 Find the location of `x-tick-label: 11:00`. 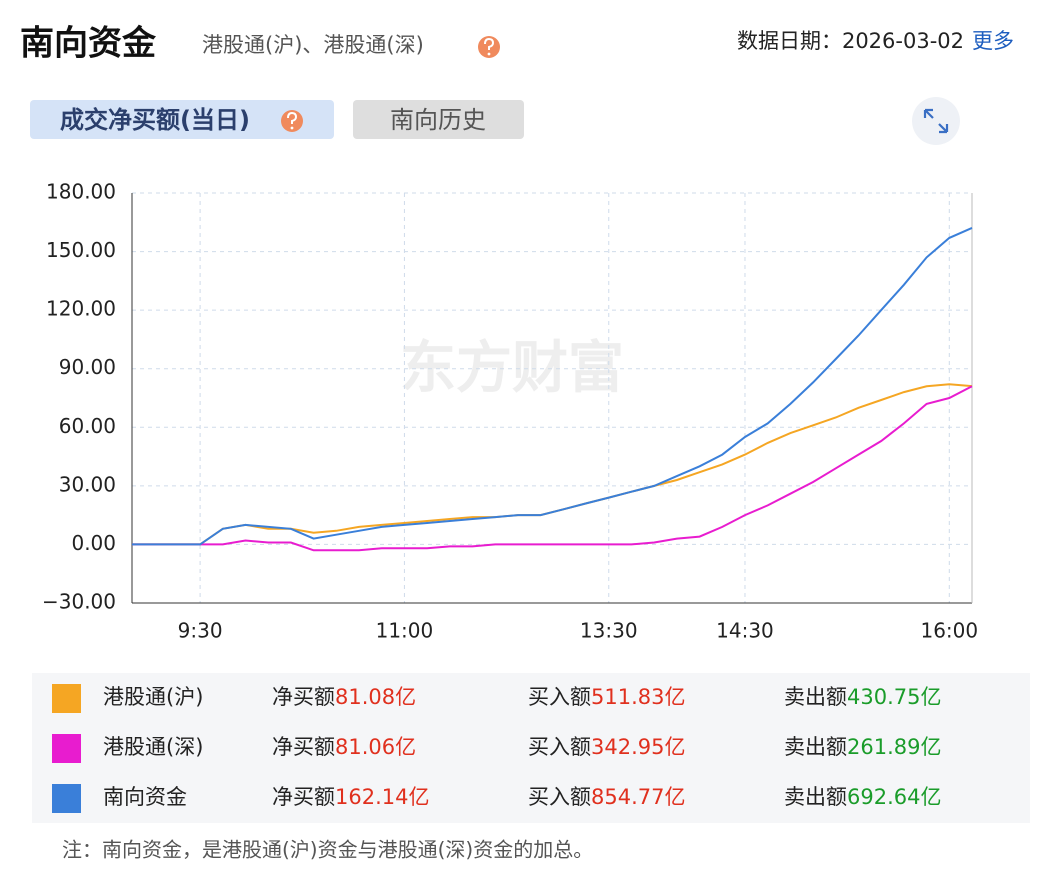

x-tick-label: 11:00 is located at coordinates (405, 631).